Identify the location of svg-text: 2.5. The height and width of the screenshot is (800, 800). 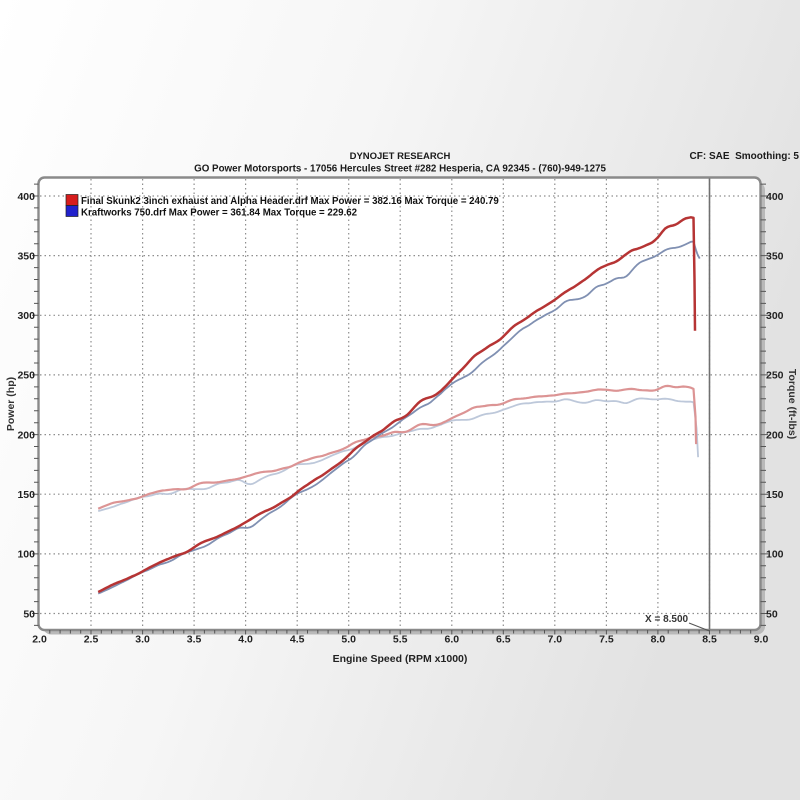
(91, 640).